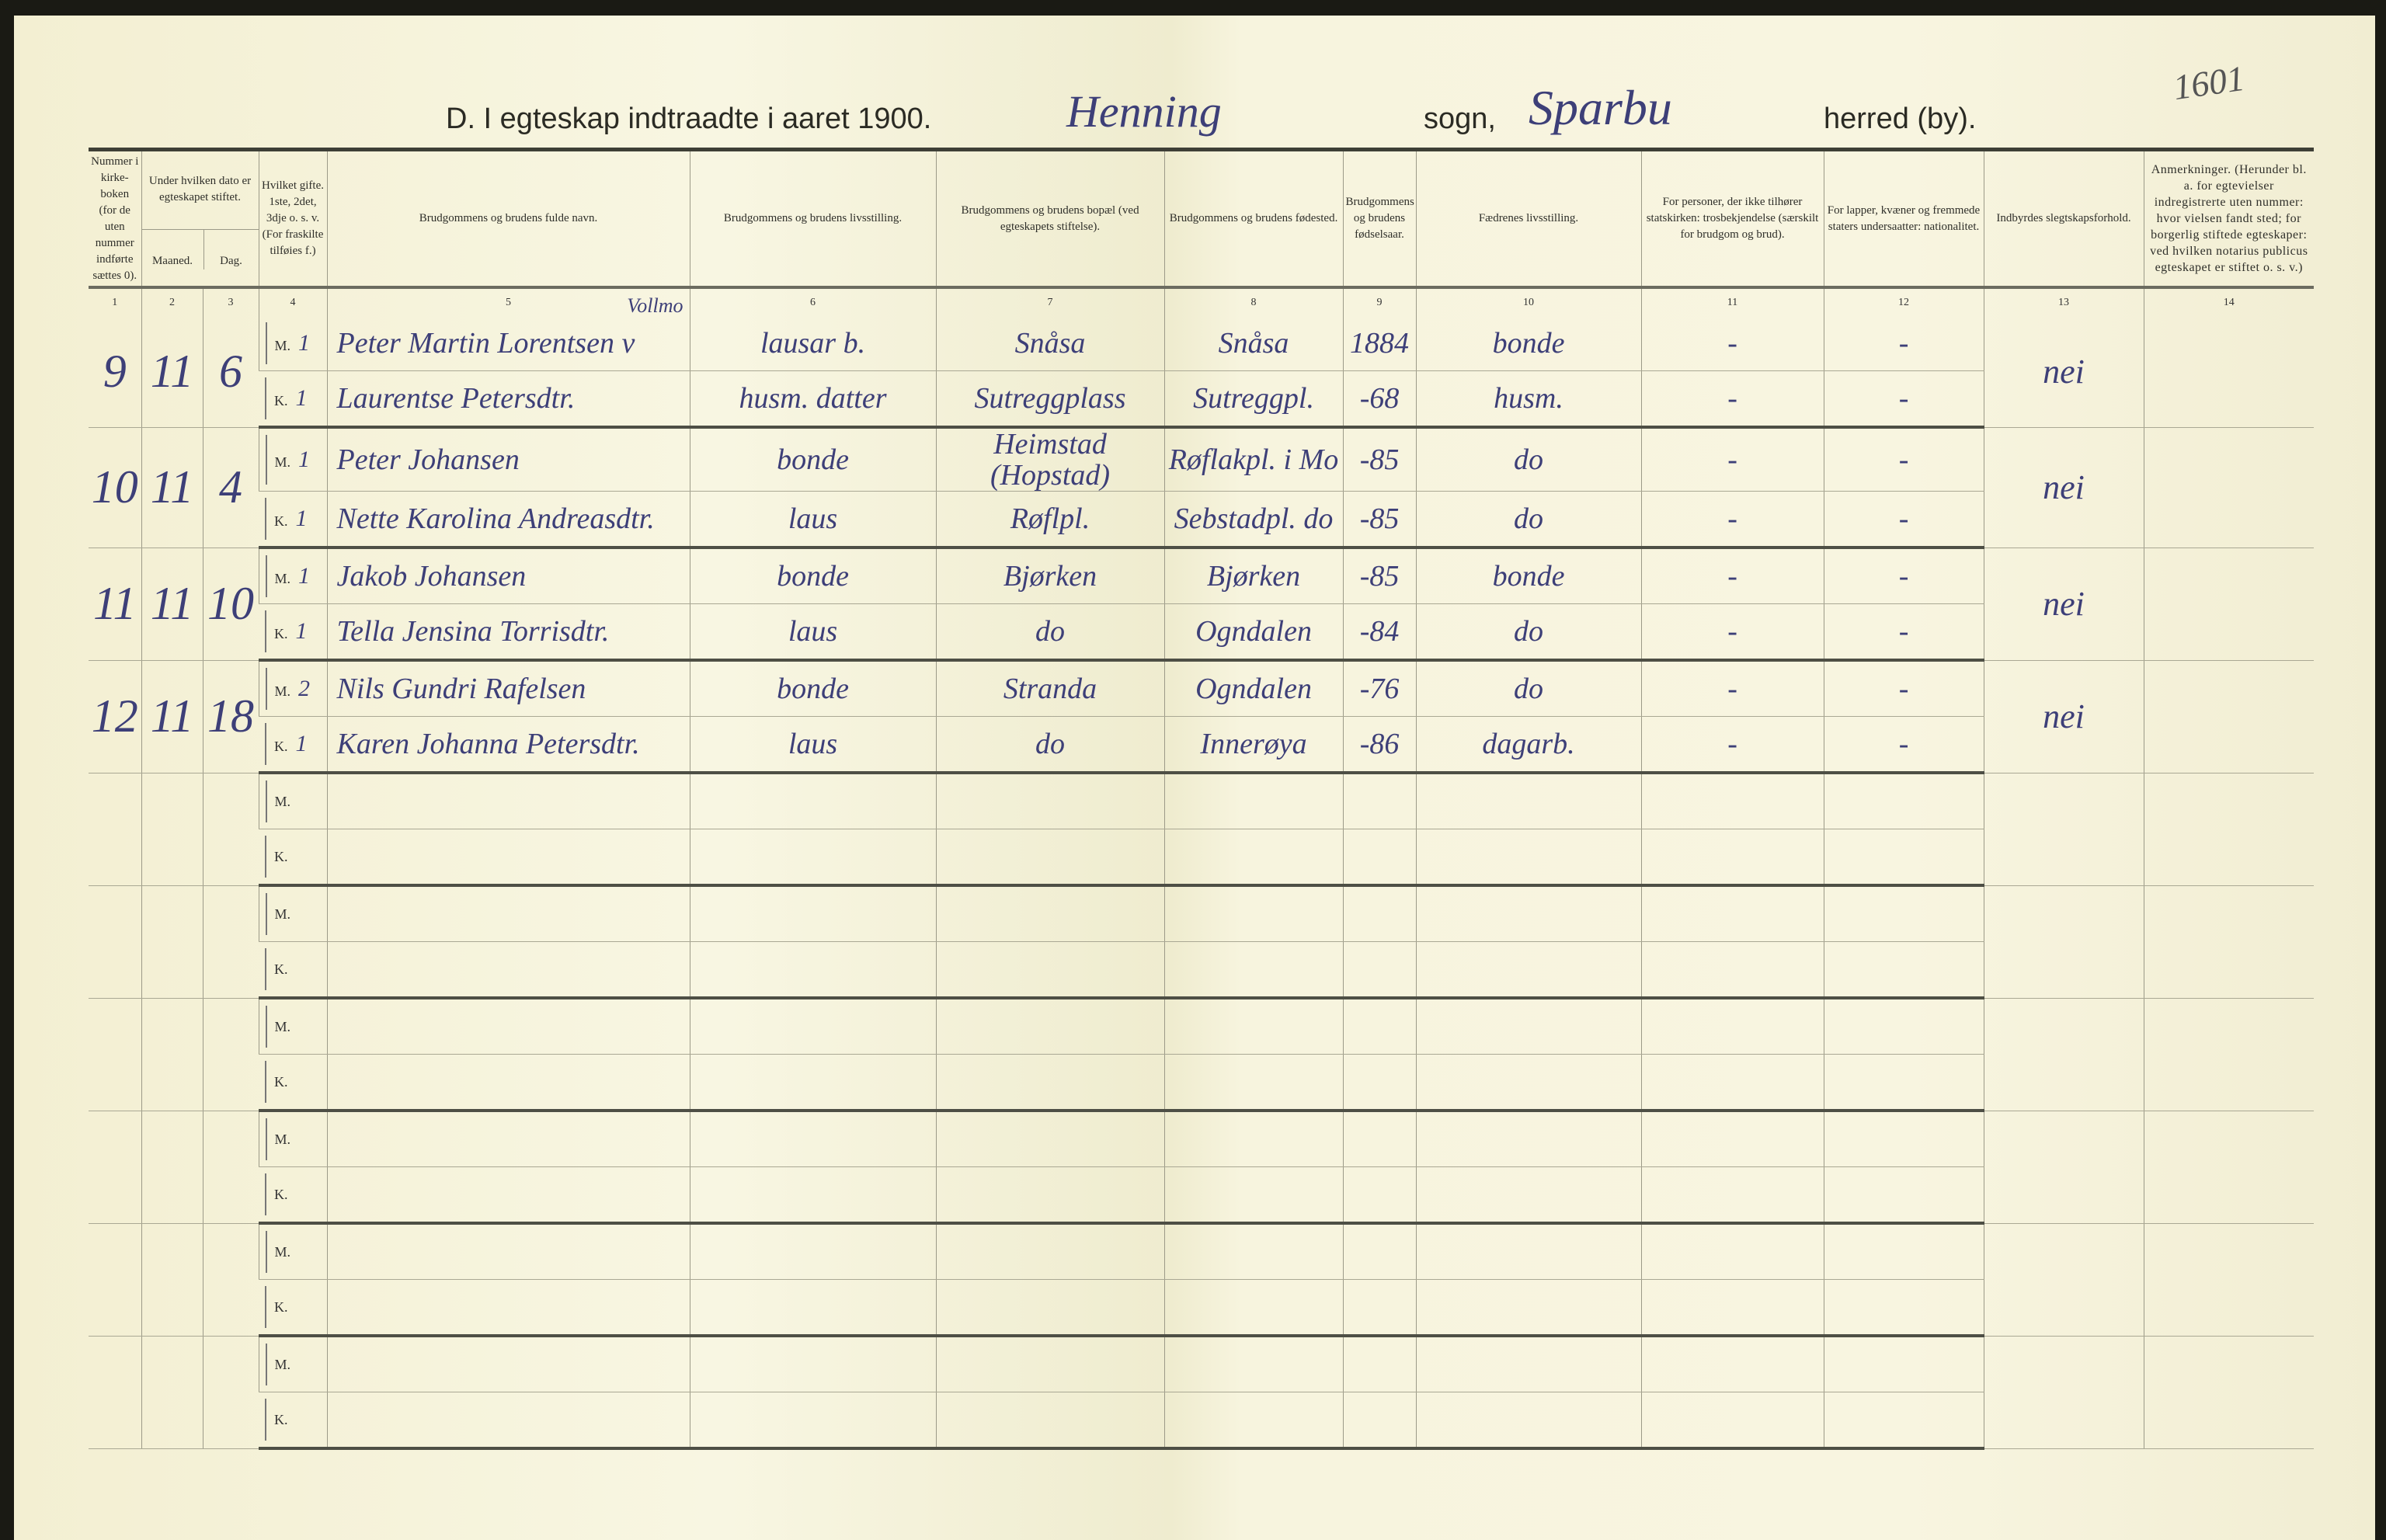 The width and height of the screenshot is (2386, 1540). I want to click on groom-name, so click(508, 1364).